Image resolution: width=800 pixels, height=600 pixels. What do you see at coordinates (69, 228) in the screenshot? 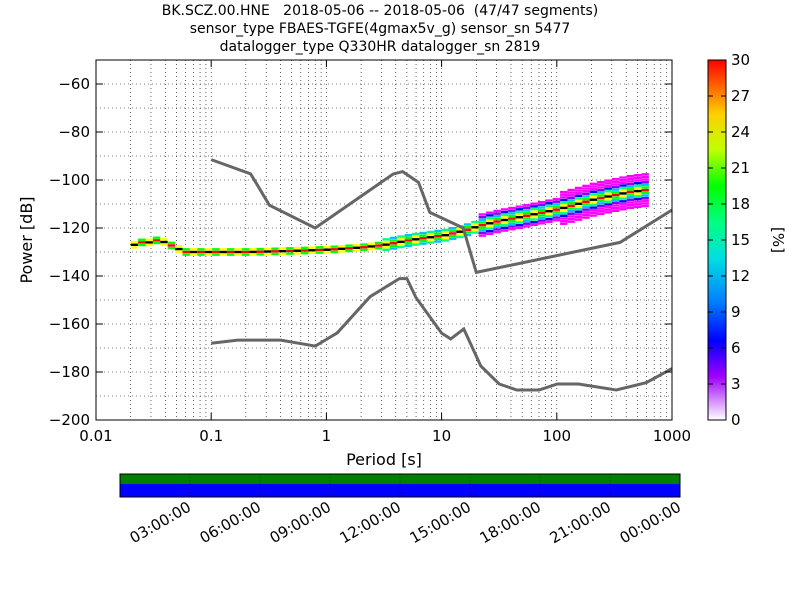
I see `y-tick-label: −120` at bounding box center [69, 228].